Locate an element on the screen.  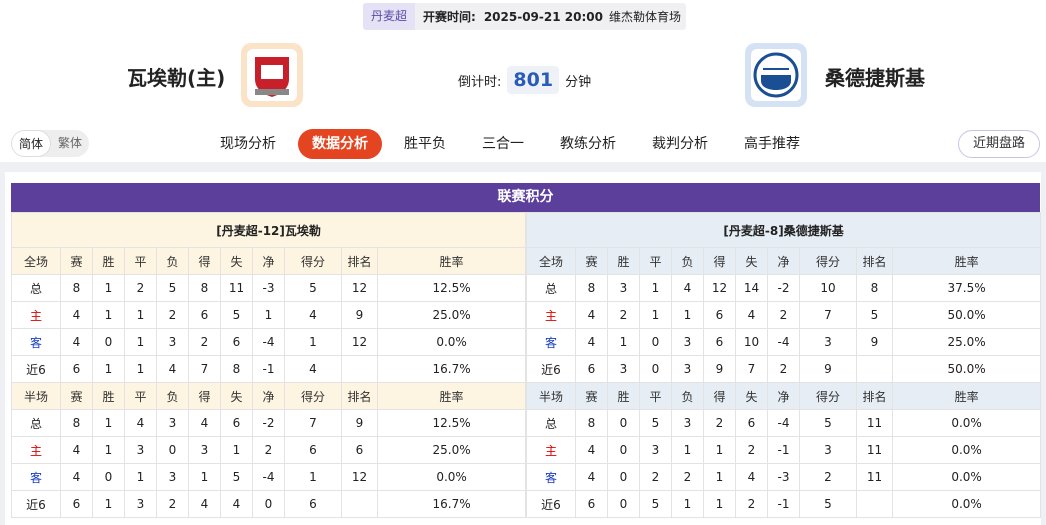
stat-cell: -3 is located at coordinates (268, 288).